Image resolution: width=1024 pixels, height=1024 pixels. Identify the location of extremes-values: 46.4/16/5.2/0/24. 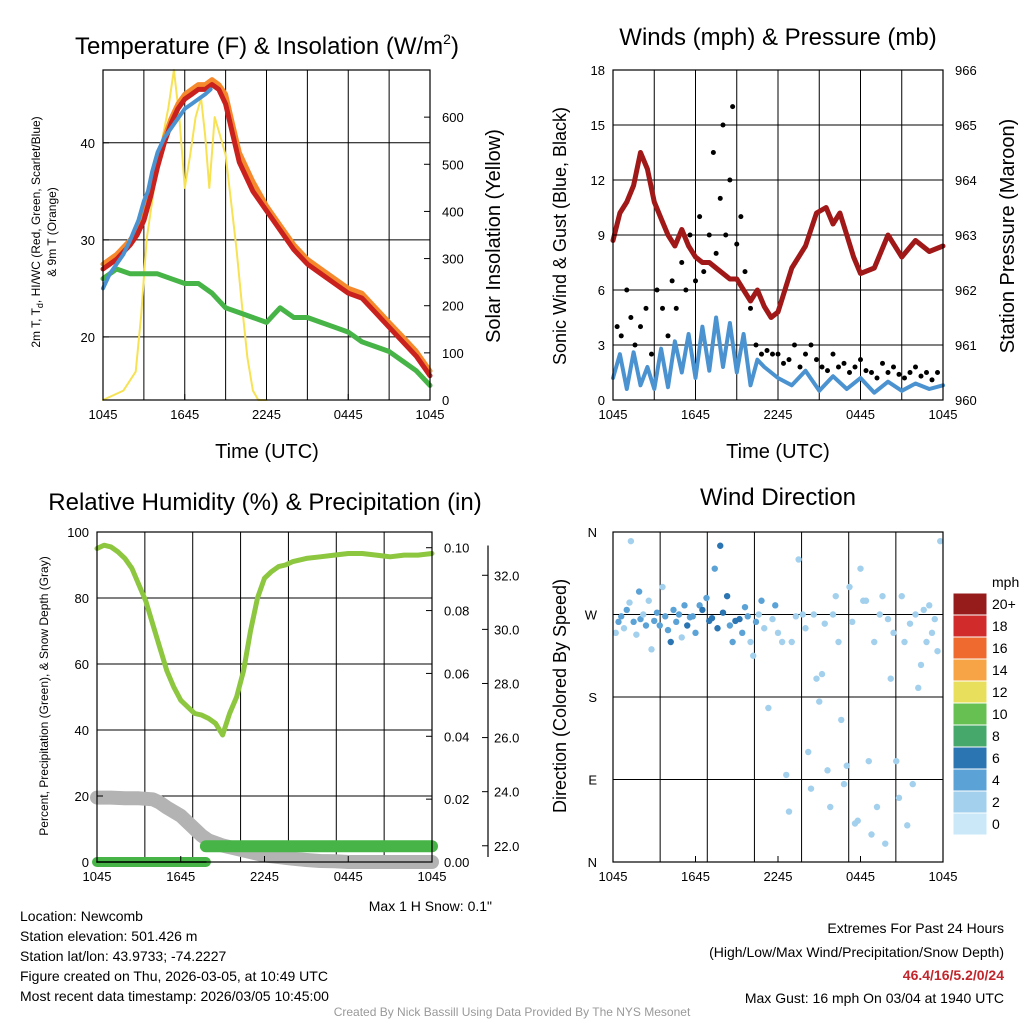
(953, 975).